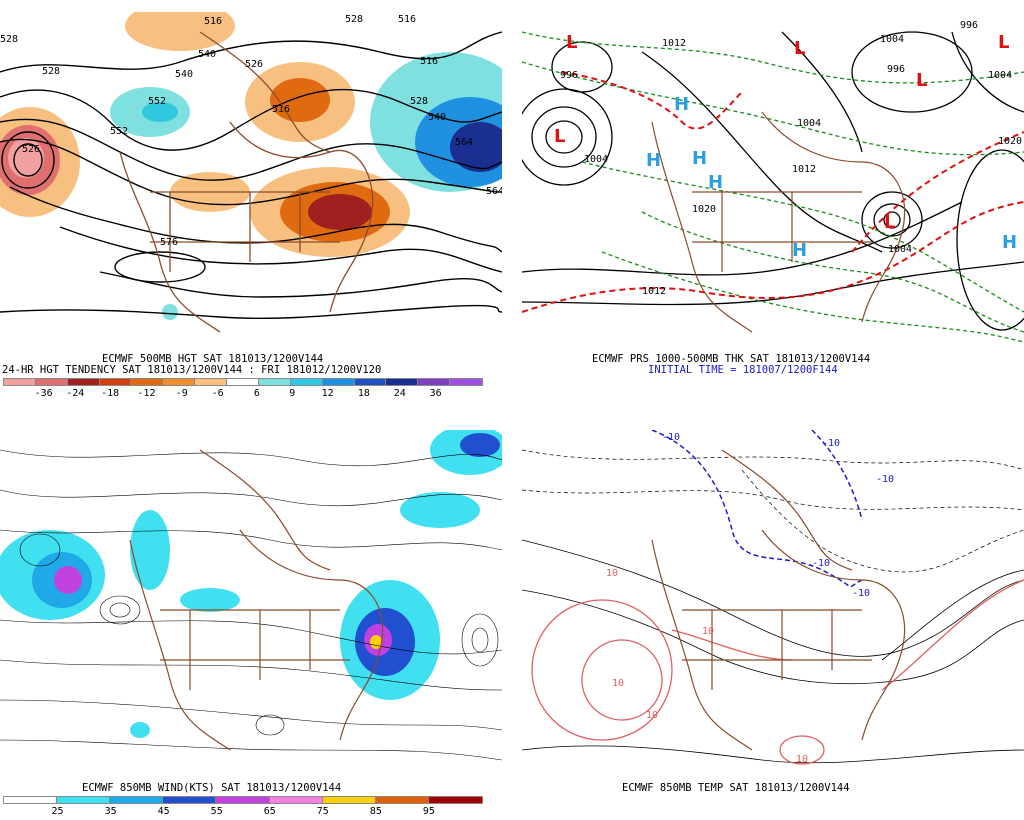  What do you see at coordinates (243, 813) in the screenshot?
I see `wind-colorbar-labels: 25 35 45 55 65 75 85 95` at bounding box center [243, 813].